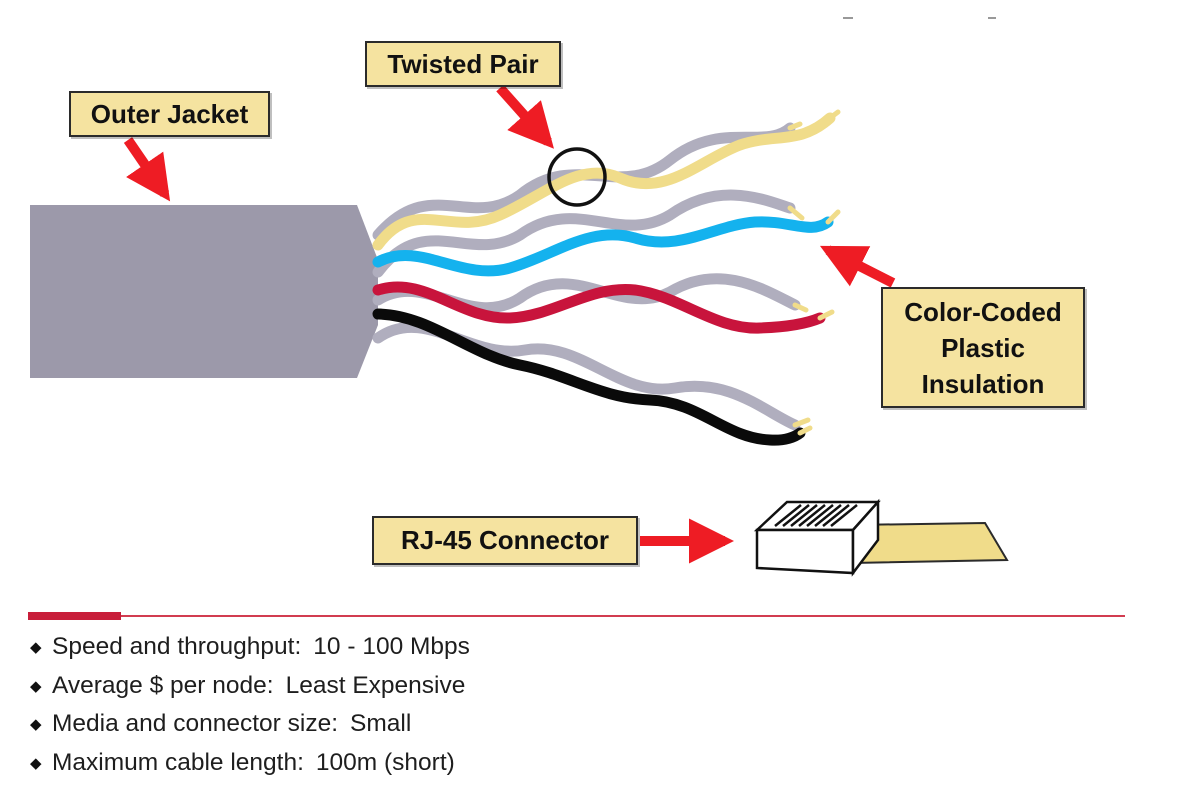  I want to click on spec-value: Small, so click(381, 724).